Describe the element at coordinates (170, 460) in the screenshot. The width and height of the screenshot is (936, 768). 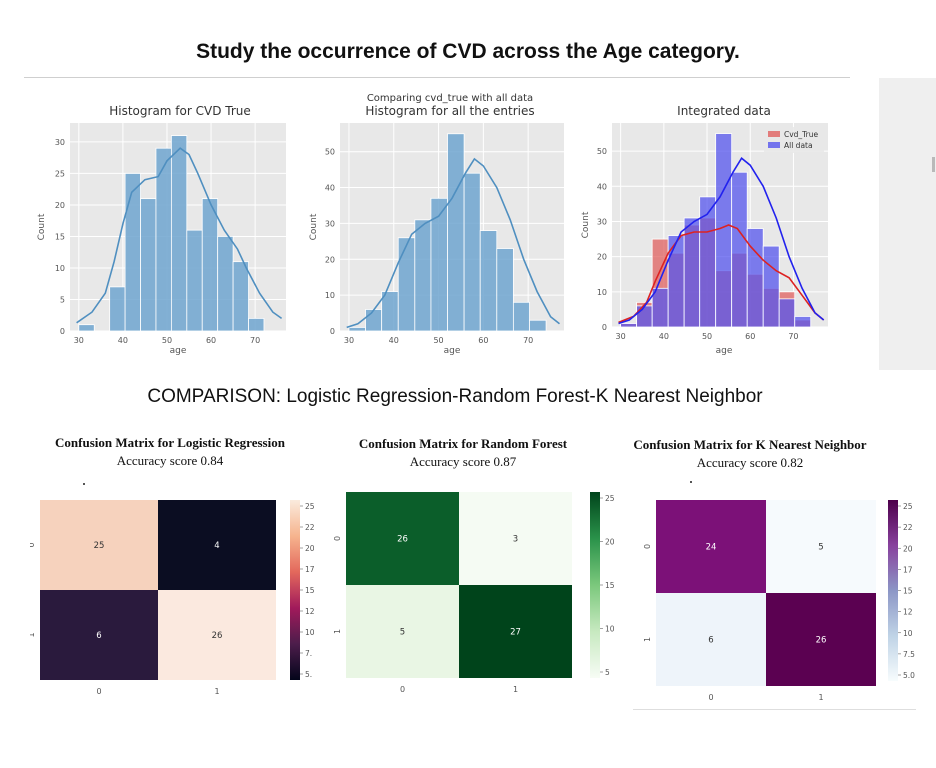
I see `cm-accuracy: Accuracy score 0.84` at that location.